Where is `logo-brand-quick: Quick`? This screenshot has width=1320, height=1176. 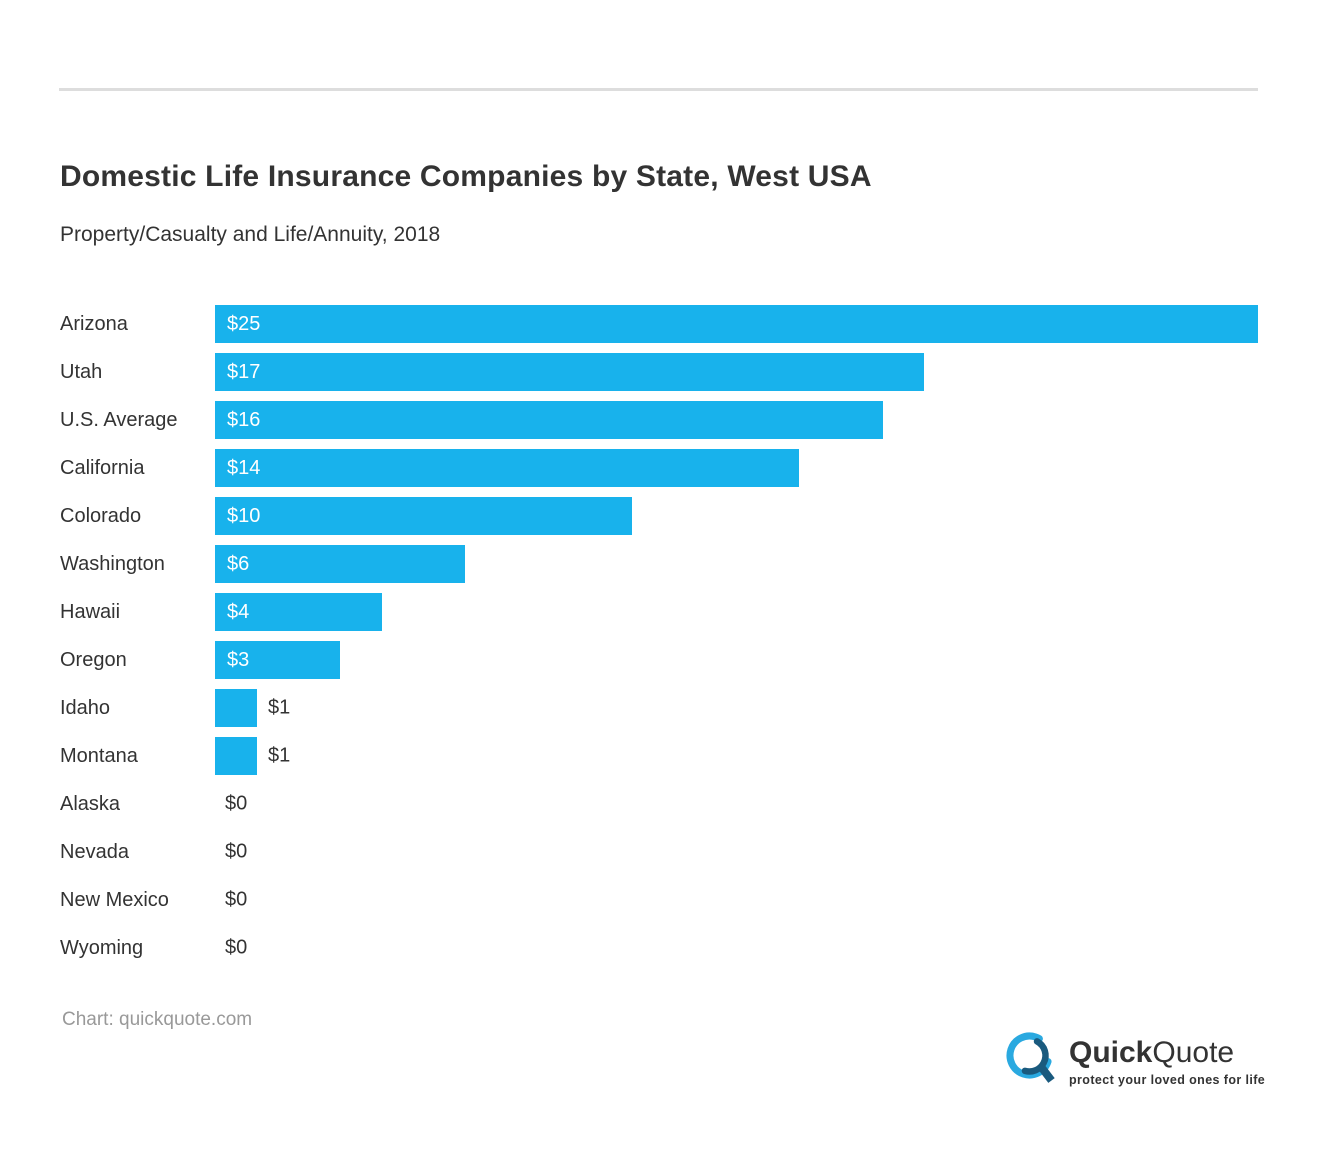 logo-brand-quick: Quick is located at coordinates (1111, 1052).